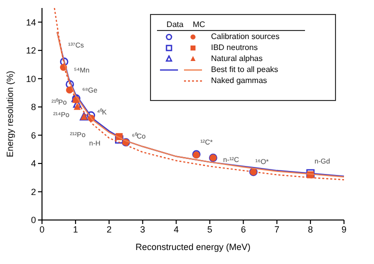  Describe the element at coordinates (176, 229) in the screenshot. I see `x-tick-label: 4` at that location.